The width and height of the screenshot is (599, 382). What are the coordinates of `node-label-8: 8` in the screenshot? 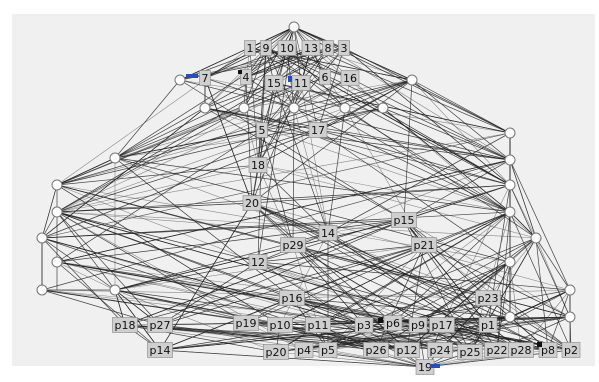 It's located at (328, 48).